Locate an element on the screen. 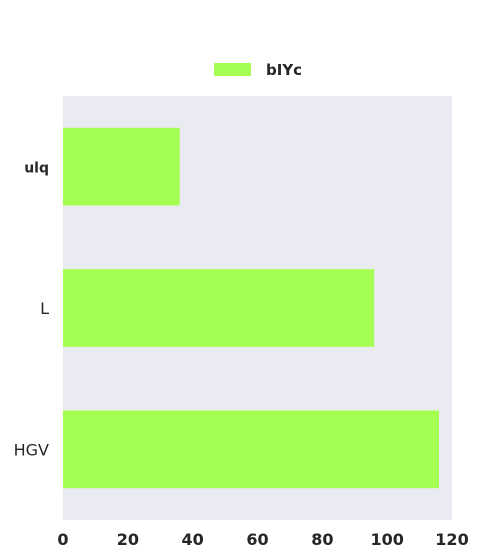 The image size is (480, 560). x-tick-120: 120 is located at coordinates (451, 539).